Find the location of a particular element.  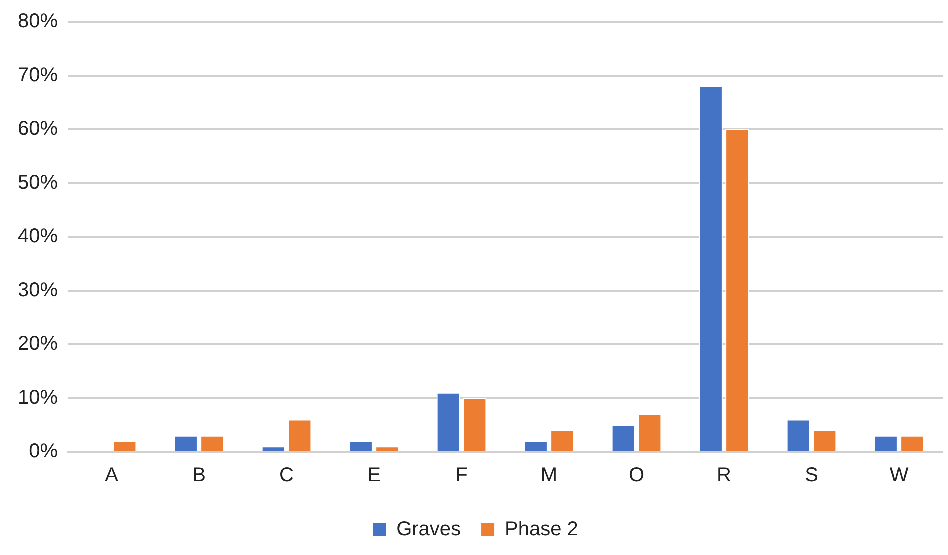

y-tick-label: 10% is located at coordinates (38, 397).